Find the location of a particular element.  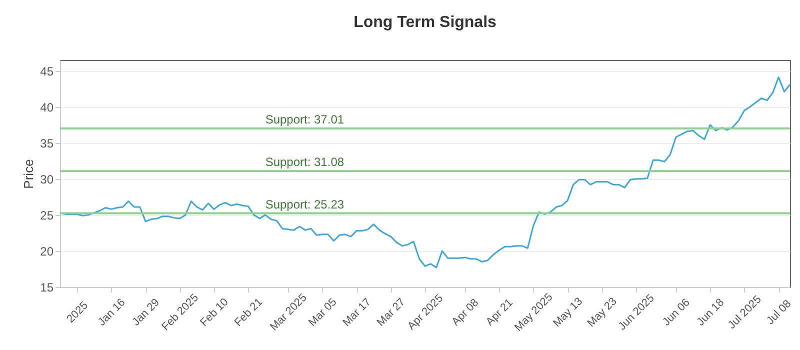

y-tick-label: 15 is located at coordinates (47, 287).